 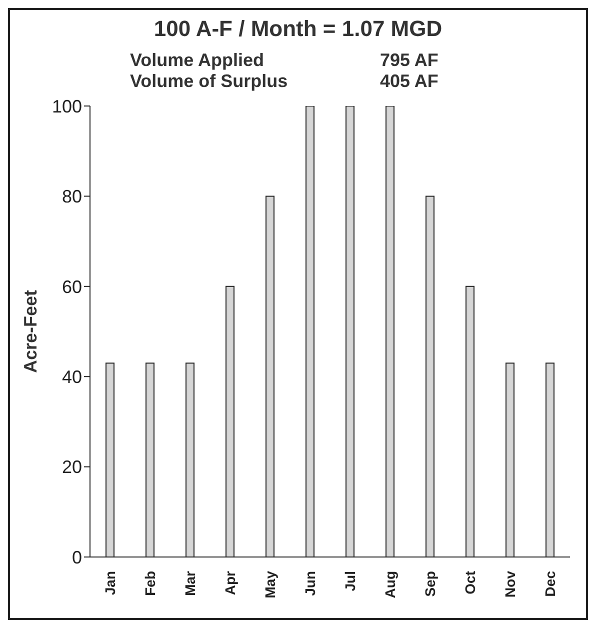 I want to click on x-tick-label: May, so click(x=270, y=584).